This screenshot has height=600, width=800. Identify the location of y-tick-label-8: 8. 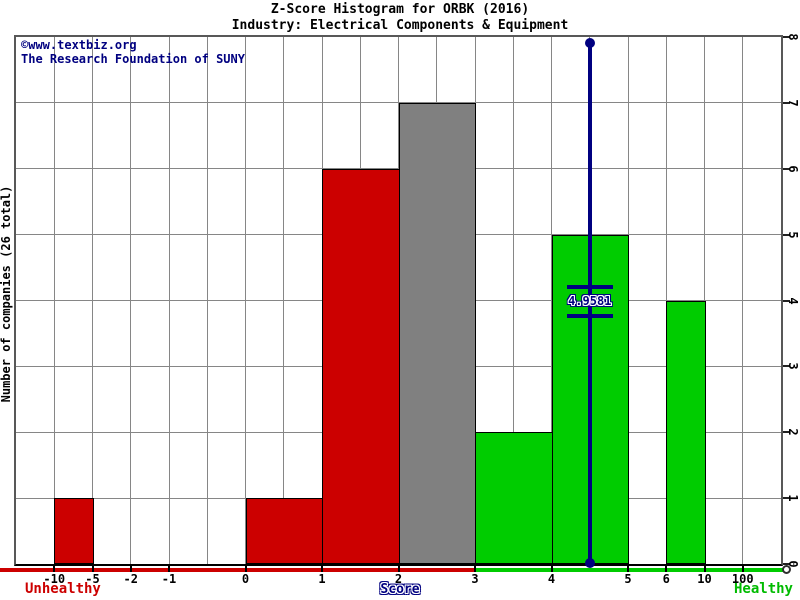
(793, 37).